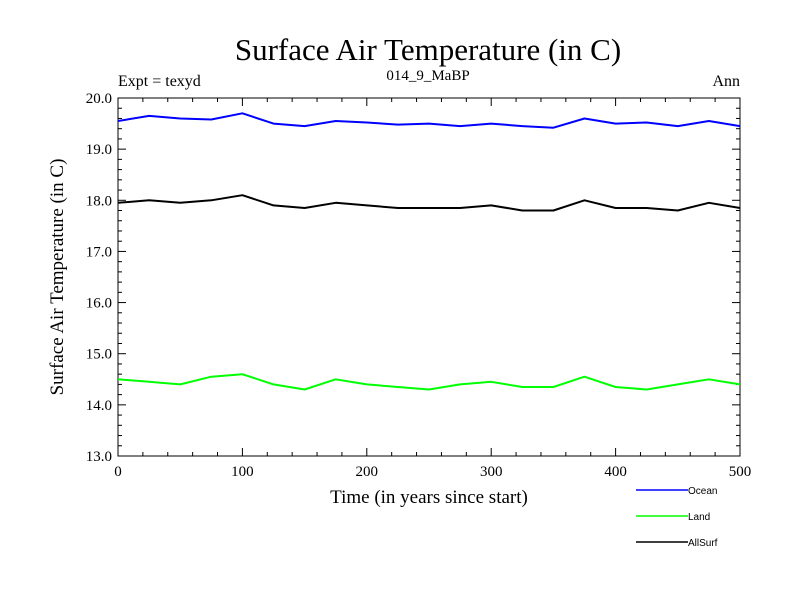 The image size is (800, 600). Describe the element at coordinates (242, 472) in the screenshot. I see `x-tick-label: 100` at that location.